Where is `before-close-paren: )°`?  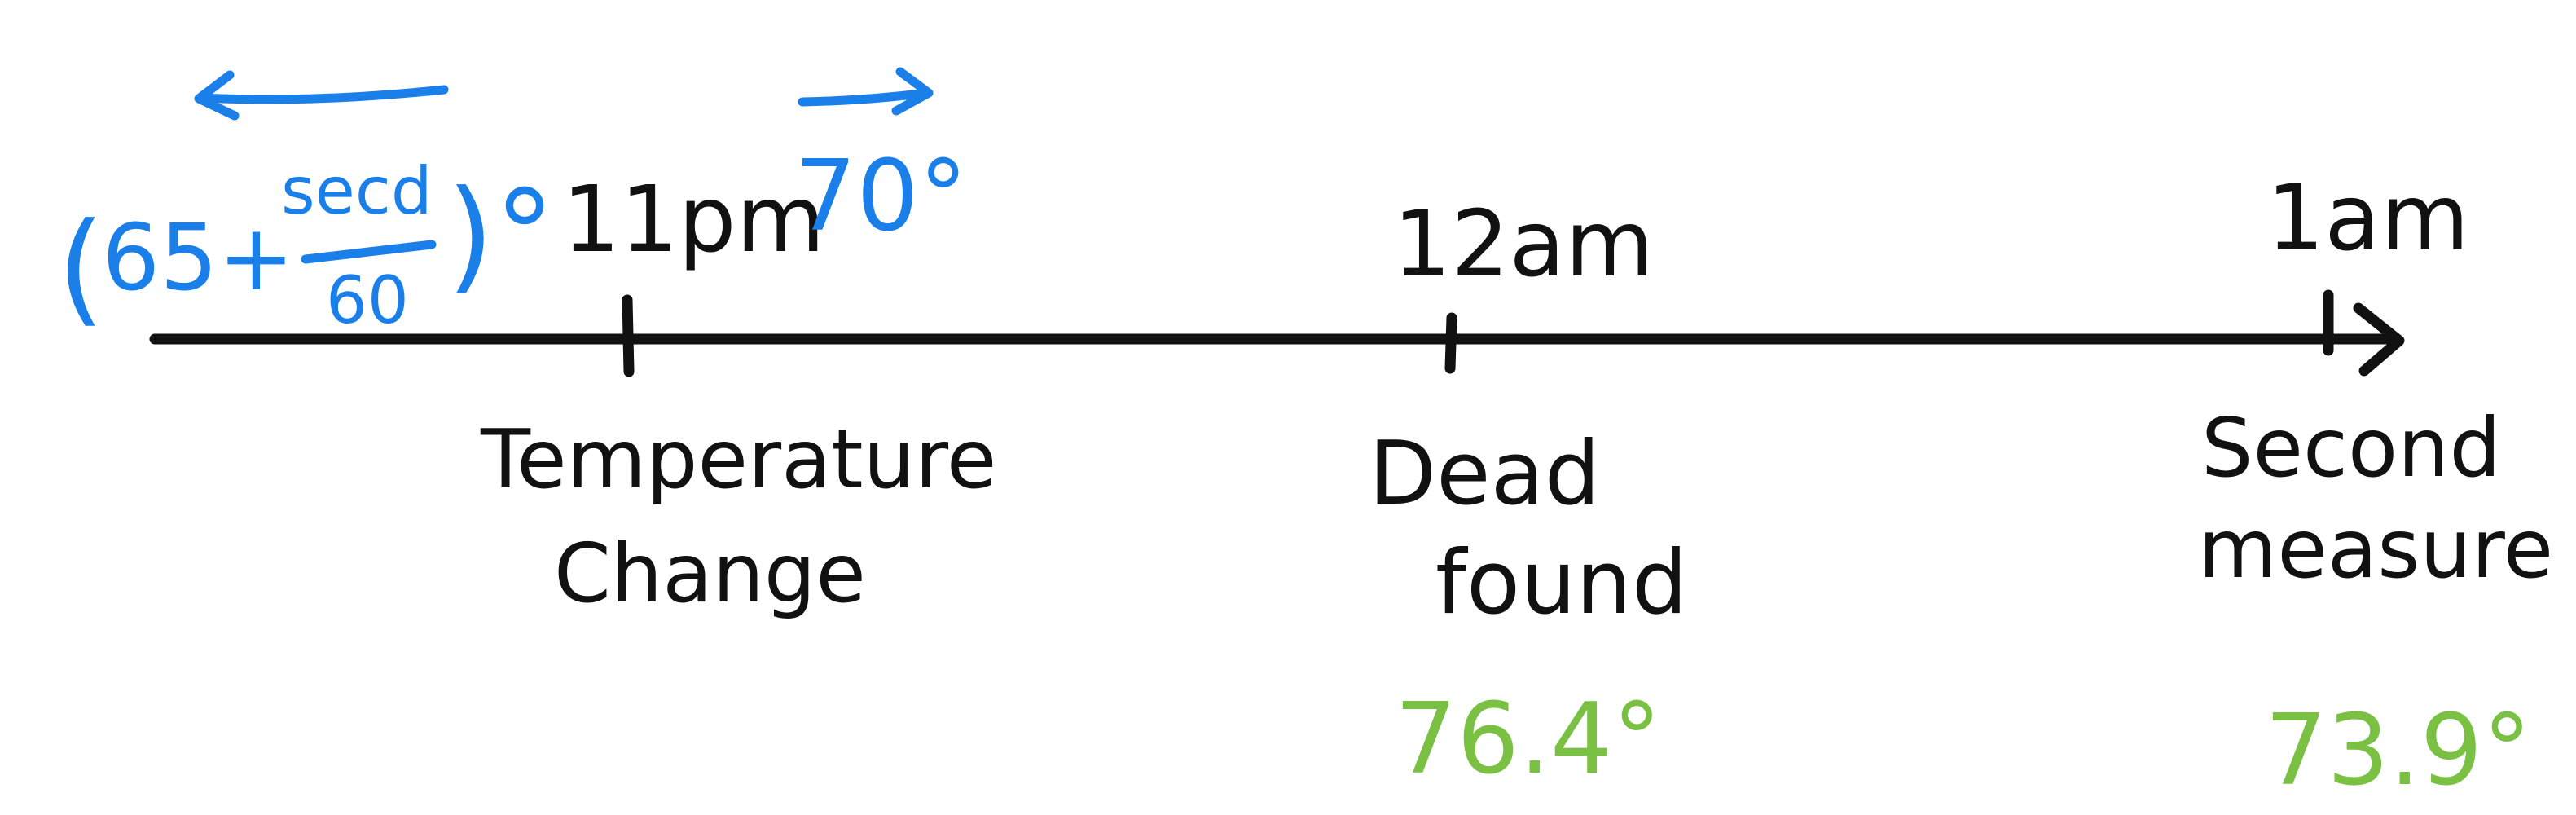
before-close-paren: )° is located at coordinates (501, 235).